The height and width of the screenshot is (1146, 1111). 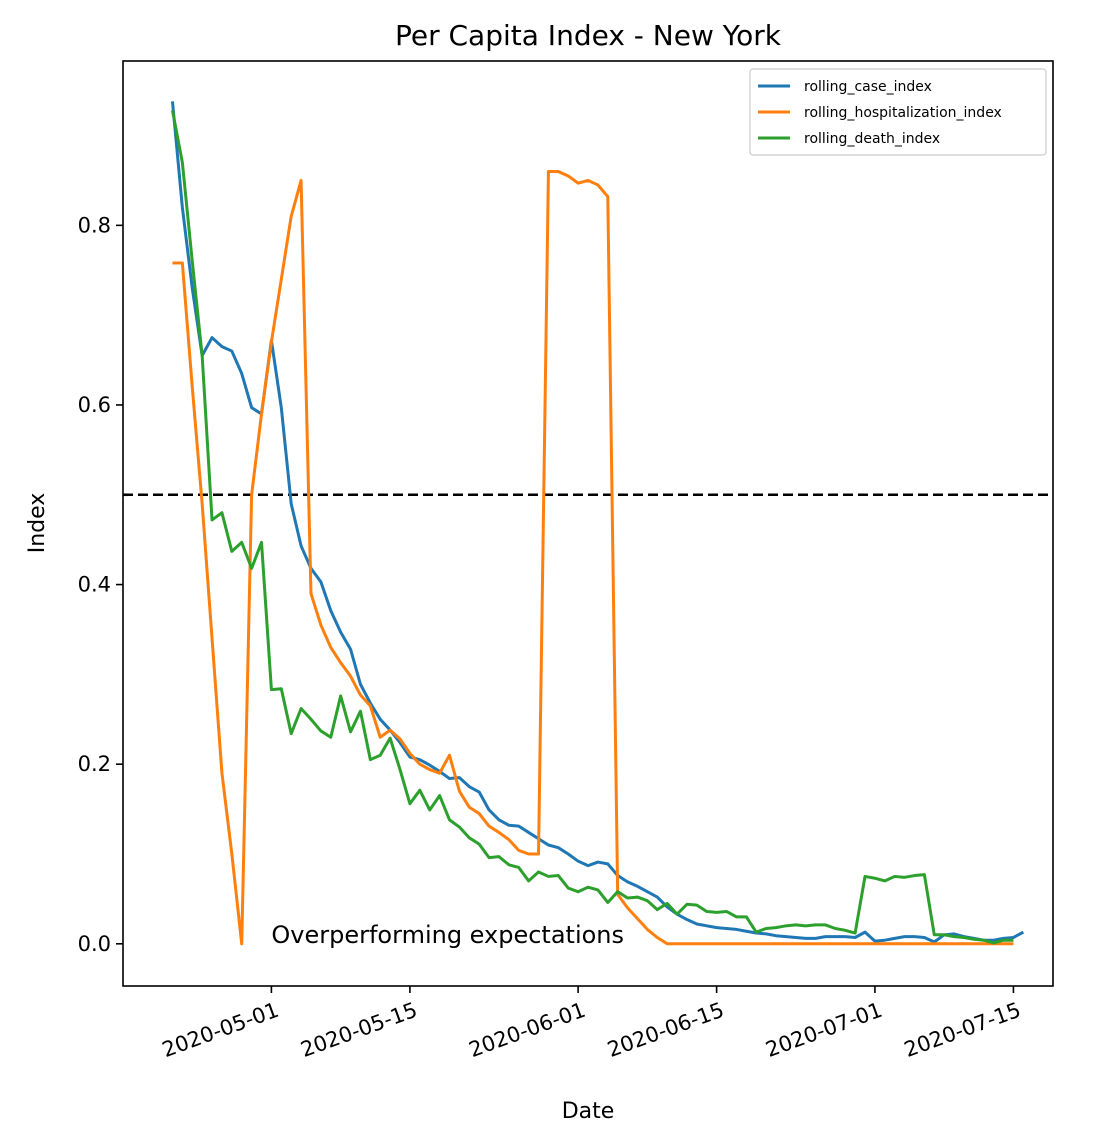 I want to click on x-tick-label: 2020-07-15, so click(x=962, y=1030).